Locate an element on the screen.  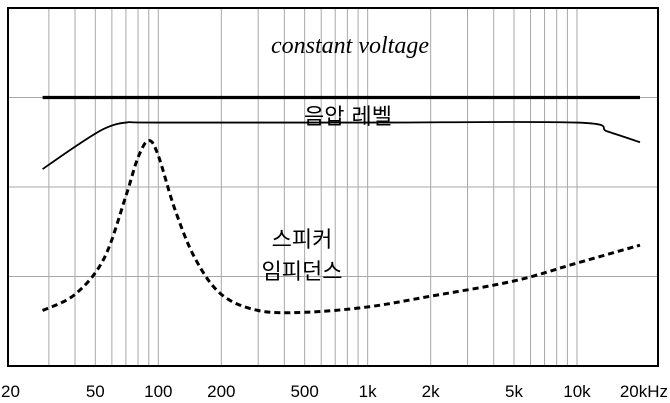
x-tick-label: 200 is located at coordinates (221, 391).